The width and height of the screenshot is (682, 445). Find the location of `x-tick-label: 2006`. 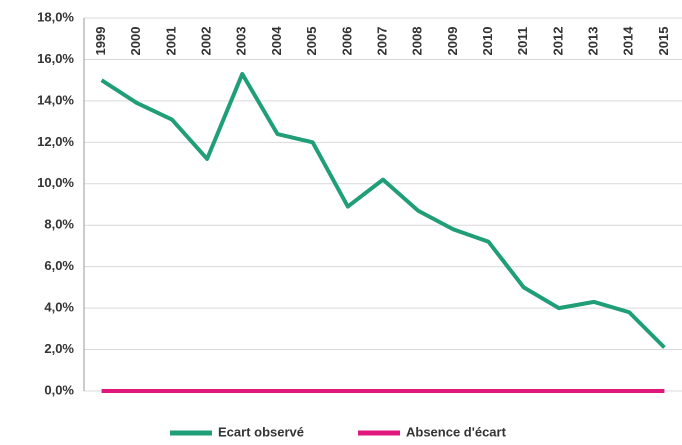

x-tick-label: 2006 is located at coordinates (346, 41).